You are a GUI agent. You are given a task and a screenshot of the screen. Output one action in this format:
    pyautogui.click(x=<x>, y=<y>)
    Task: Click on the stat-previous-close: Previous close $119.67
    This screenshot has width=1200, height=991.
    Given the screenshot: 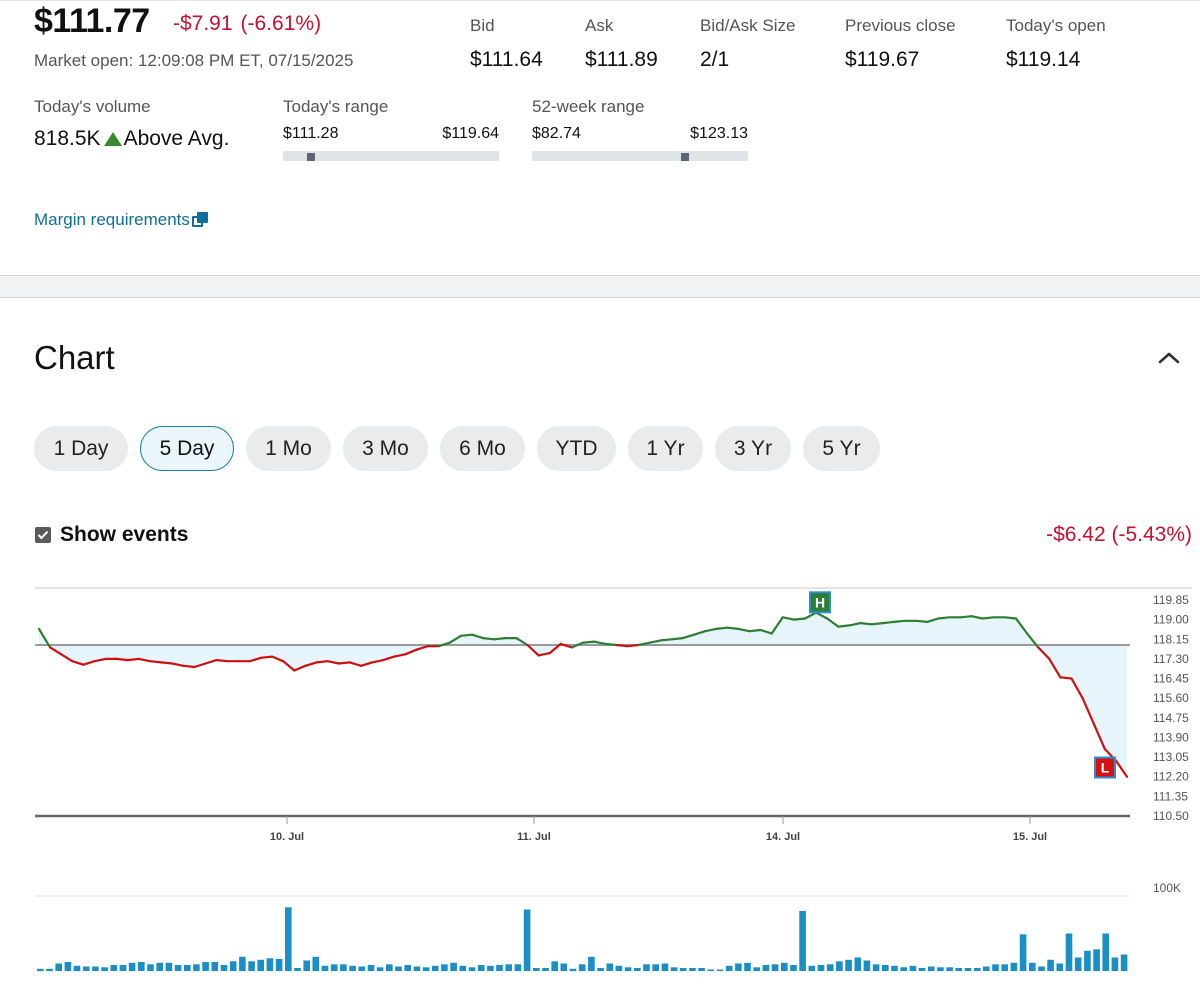 What is the action you would take?
    pyautogui.click(x=900, y=44)
    